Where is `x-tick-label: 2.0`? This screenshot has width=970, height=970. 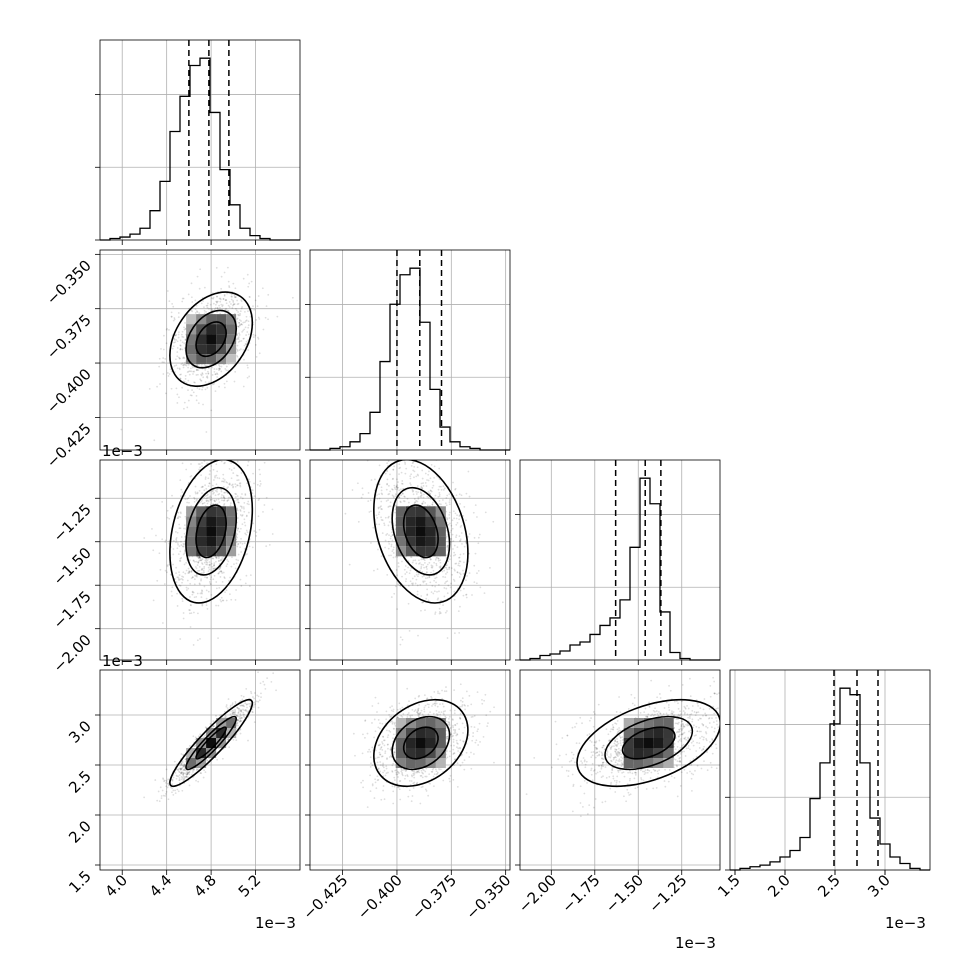 x-tick-label: 2.0 is located at coordinates (779, 886).